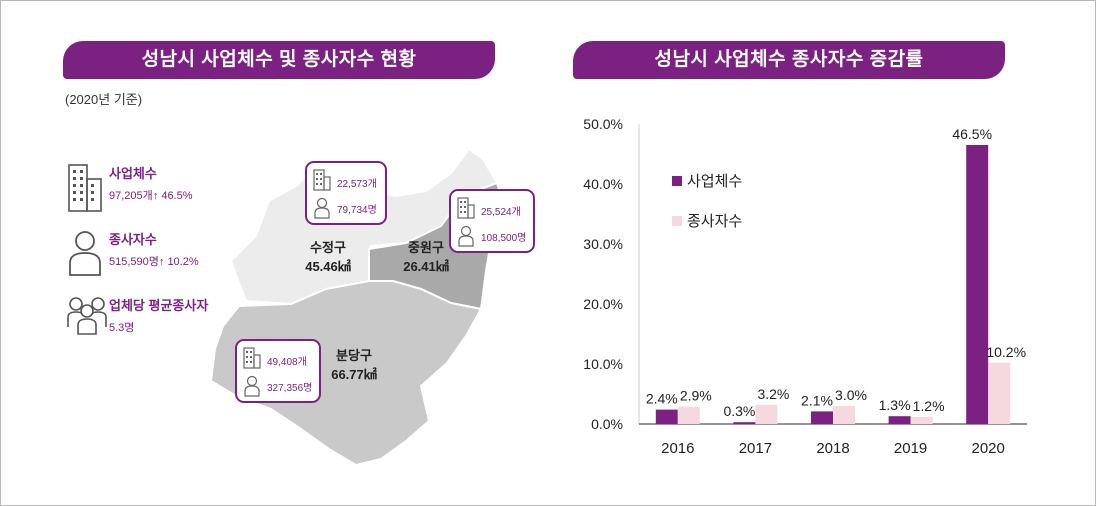 This screenshot has width=1096, height=506. I want to click on data-label: 3.2%, so click(773, 394).